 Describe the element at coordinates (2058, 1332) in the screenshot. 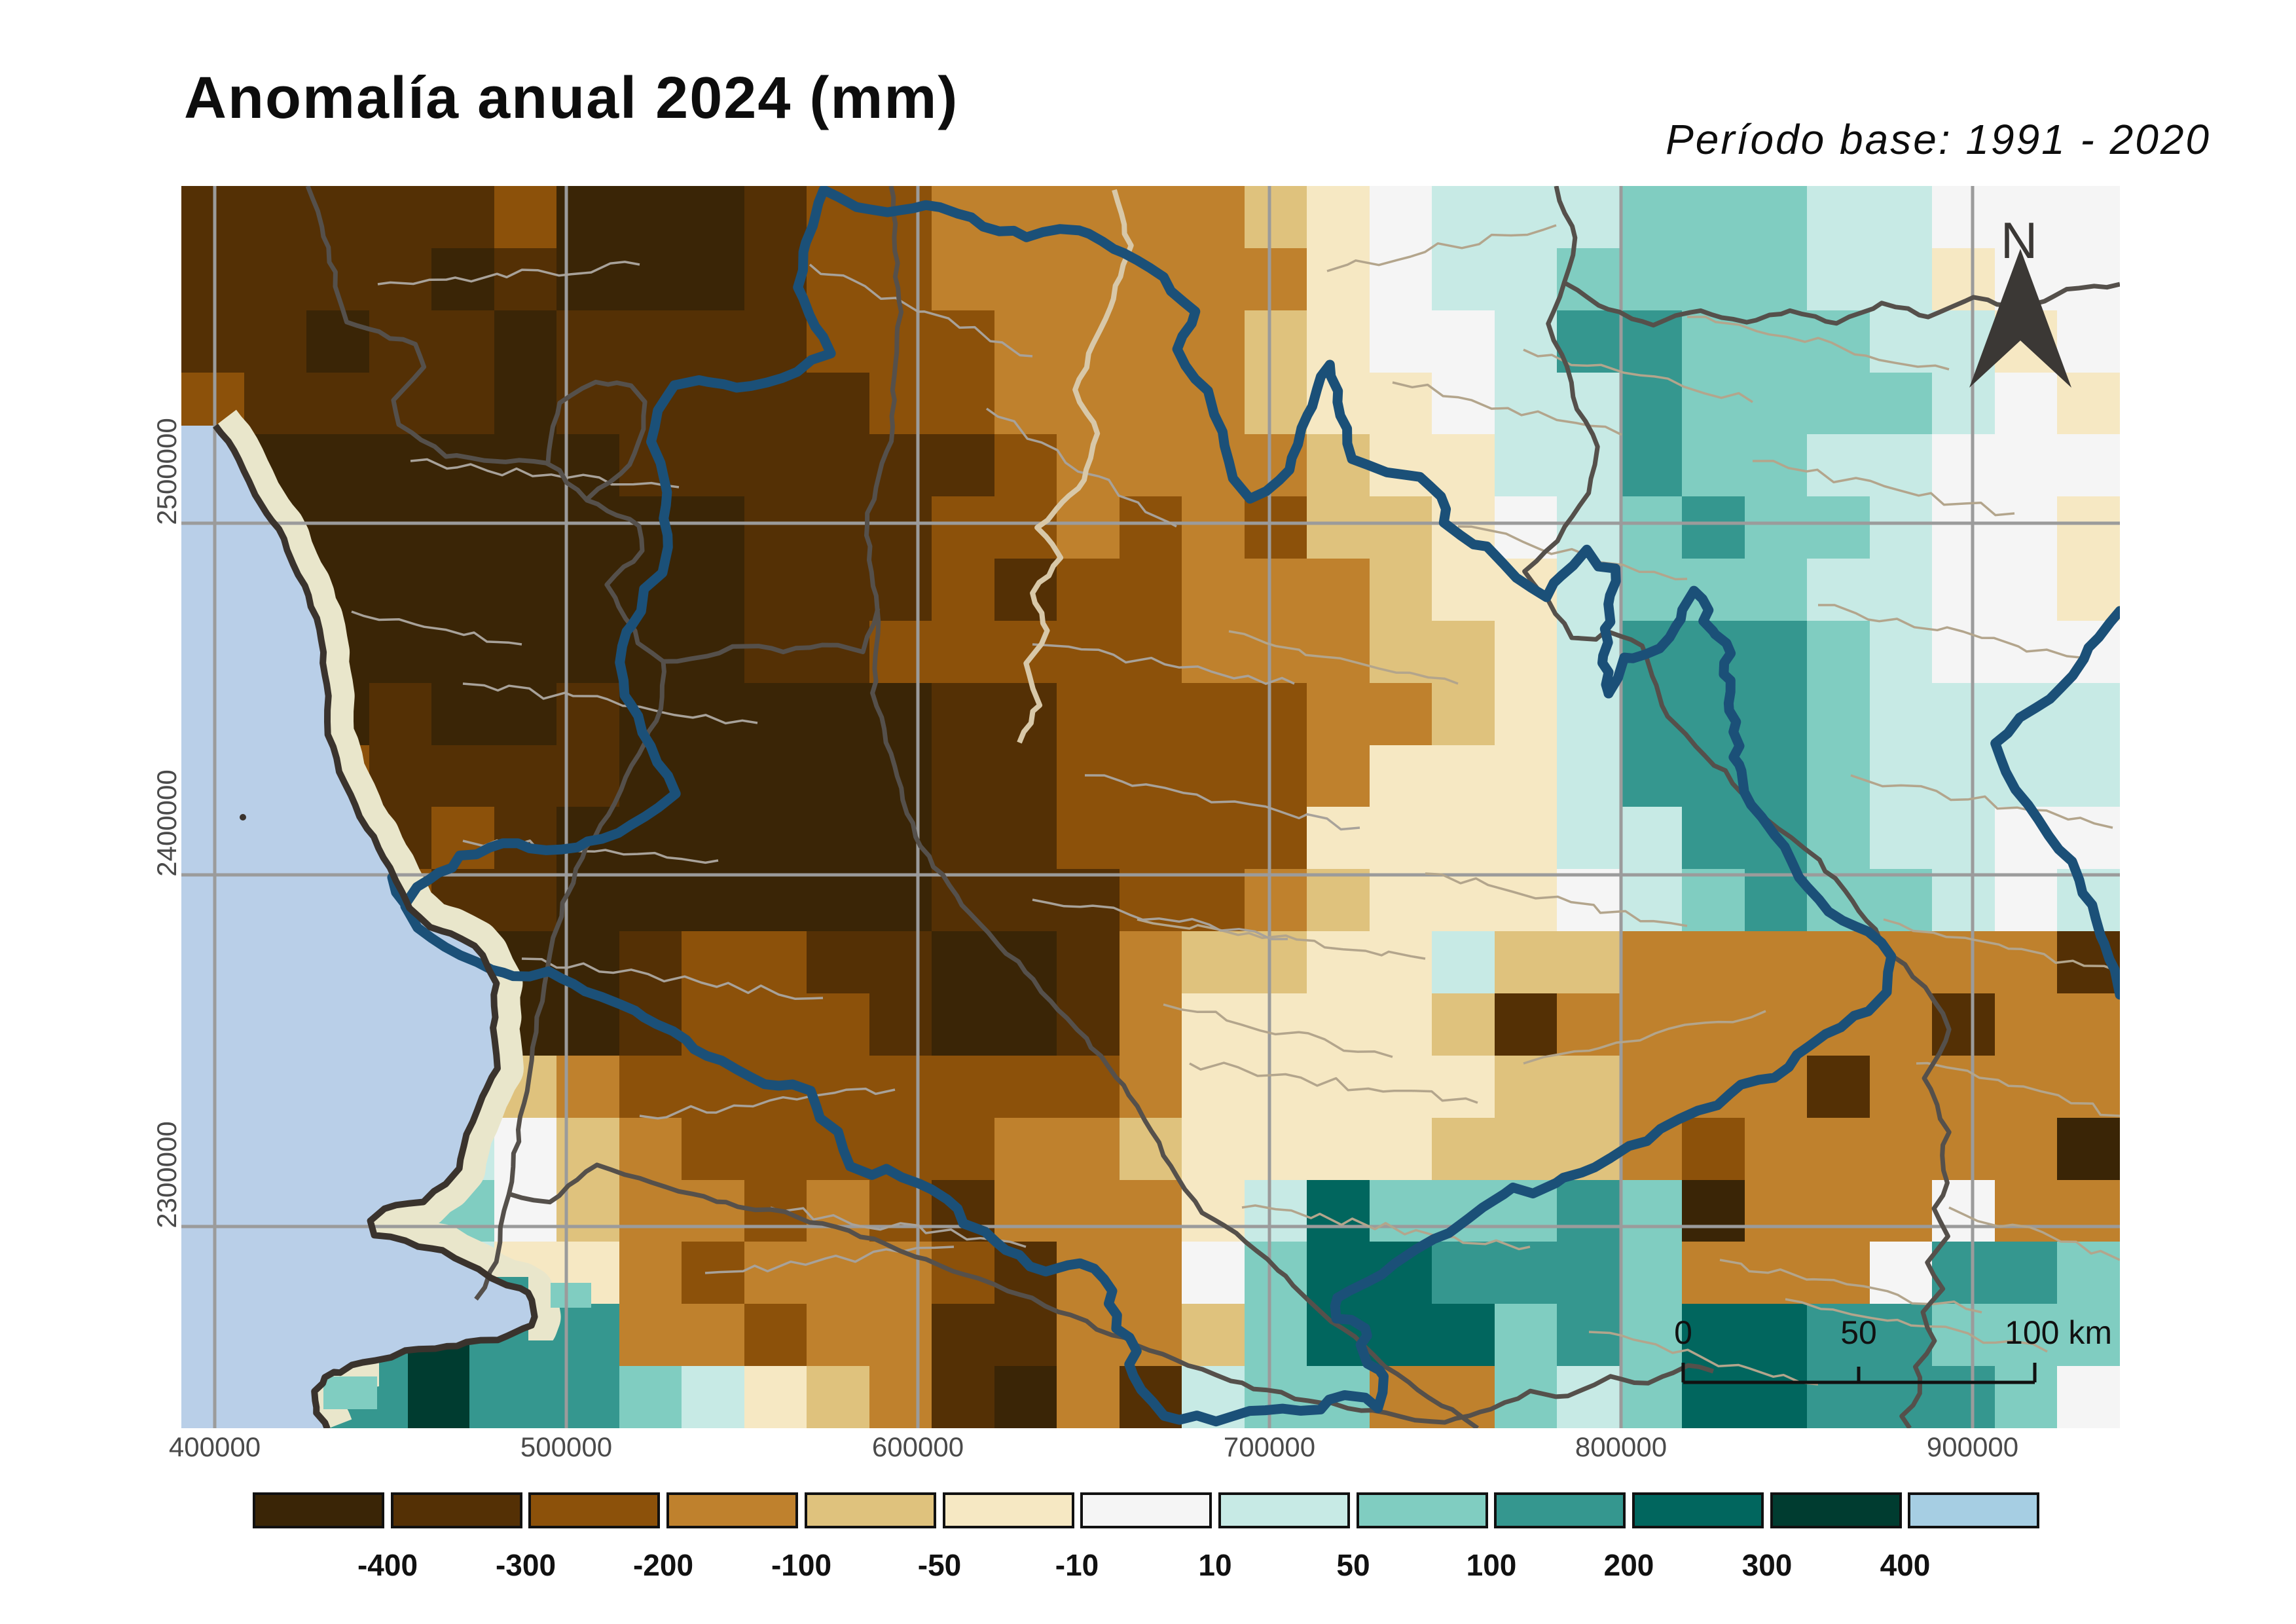

I see `svg-text: 100 km` at that location.